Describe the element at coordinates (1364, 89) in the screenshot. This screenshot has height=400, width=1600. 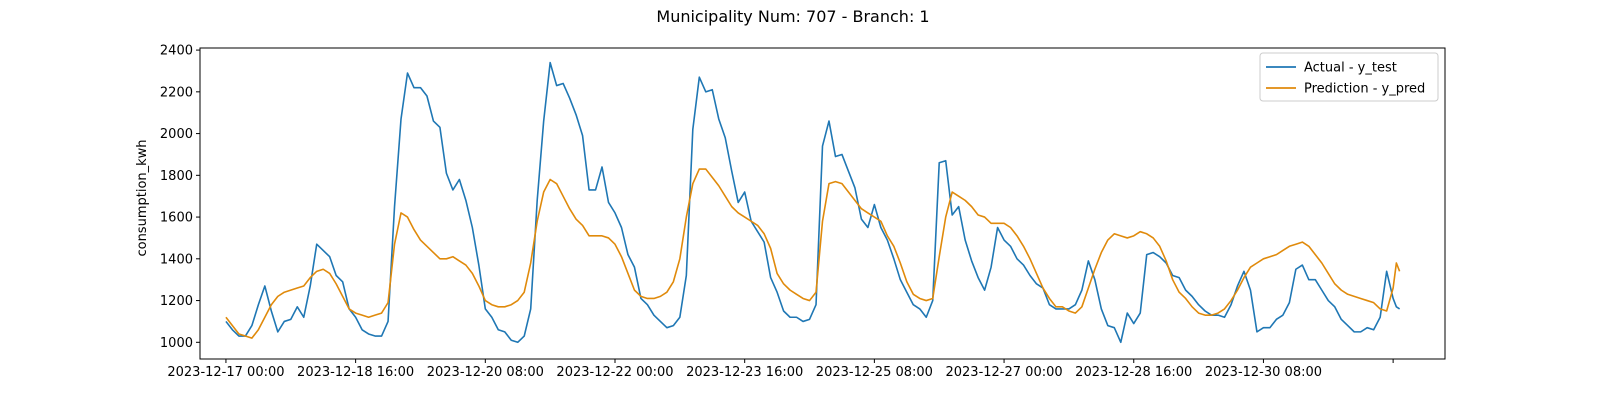
I see `legend-label: Prediction - y_pred` at that location.